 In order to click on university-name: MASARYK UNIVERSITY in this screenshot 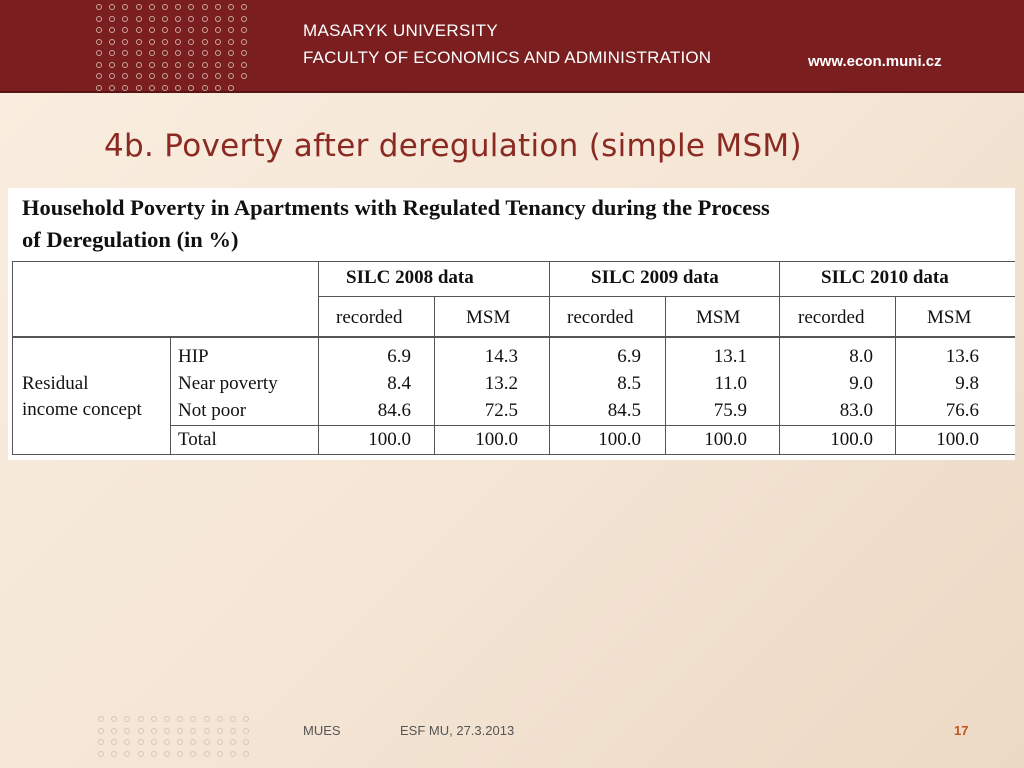, I will do `click(400, 30)`.